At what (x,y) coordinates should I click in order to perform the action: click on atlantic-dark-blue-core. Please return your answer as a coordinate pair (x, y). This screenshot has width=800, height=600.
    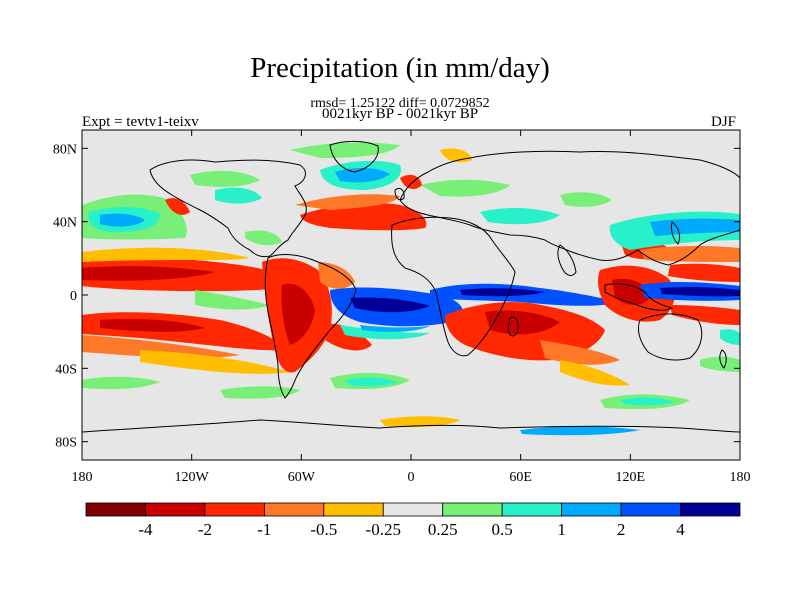
    Looking at the image, I should click on (390, 305).